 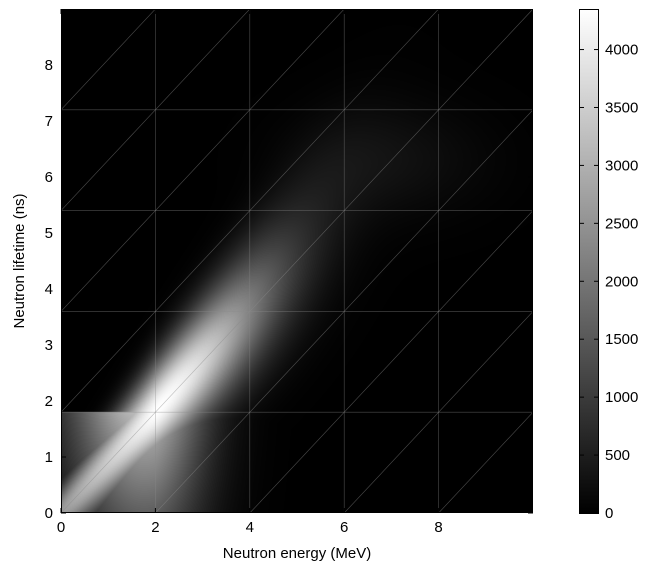 I want to click on y-tick-label: 5, so click(x=49, y=233).